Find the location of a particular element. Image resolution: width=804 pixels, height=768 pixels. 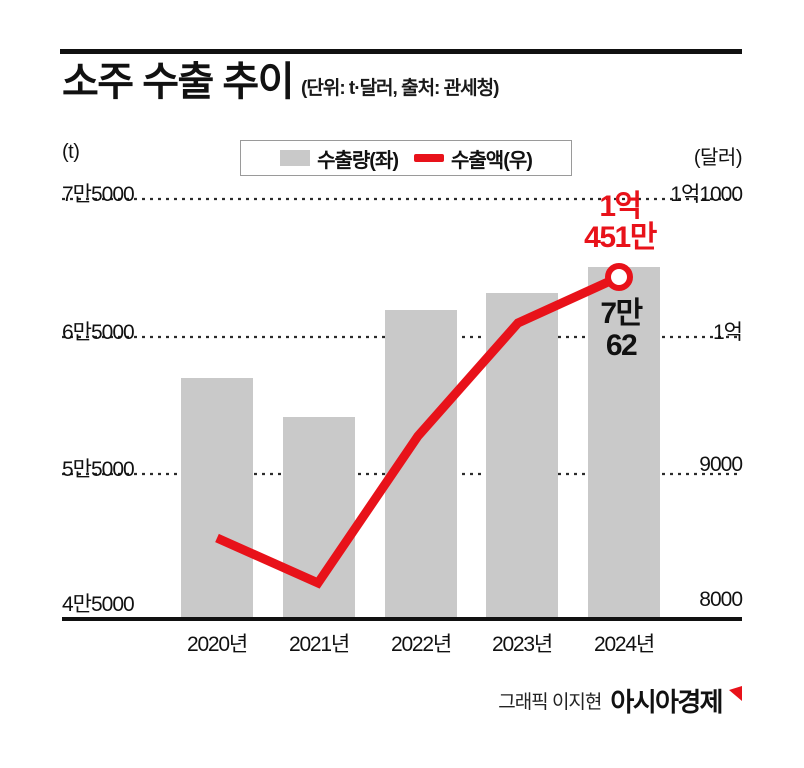

legend-item-line: 수출액(우) is located at coordinates (473, 158).